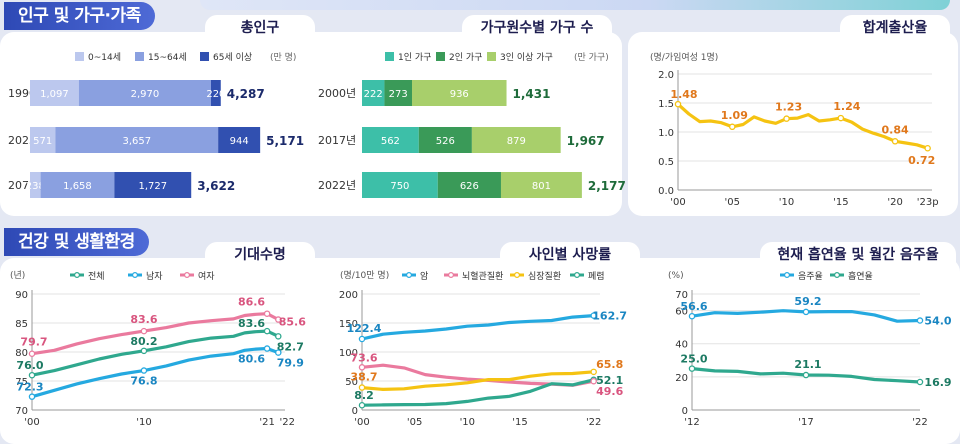  I want to click on legend-label: 여자, so click(206, 276).